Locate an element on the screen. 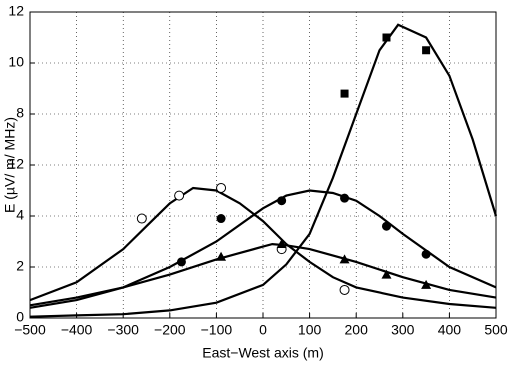 The width and height of the screenshot is (512, 366). y-tick-label: 8 is located at coordinates (20, 113).